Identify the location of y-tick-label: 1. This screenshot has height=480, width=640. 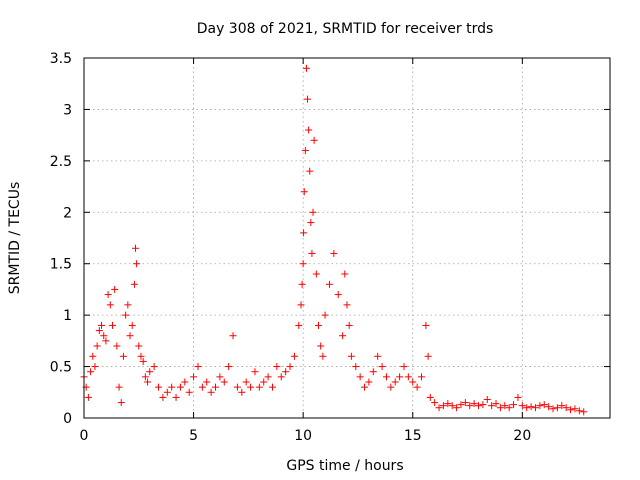
(67, 316).